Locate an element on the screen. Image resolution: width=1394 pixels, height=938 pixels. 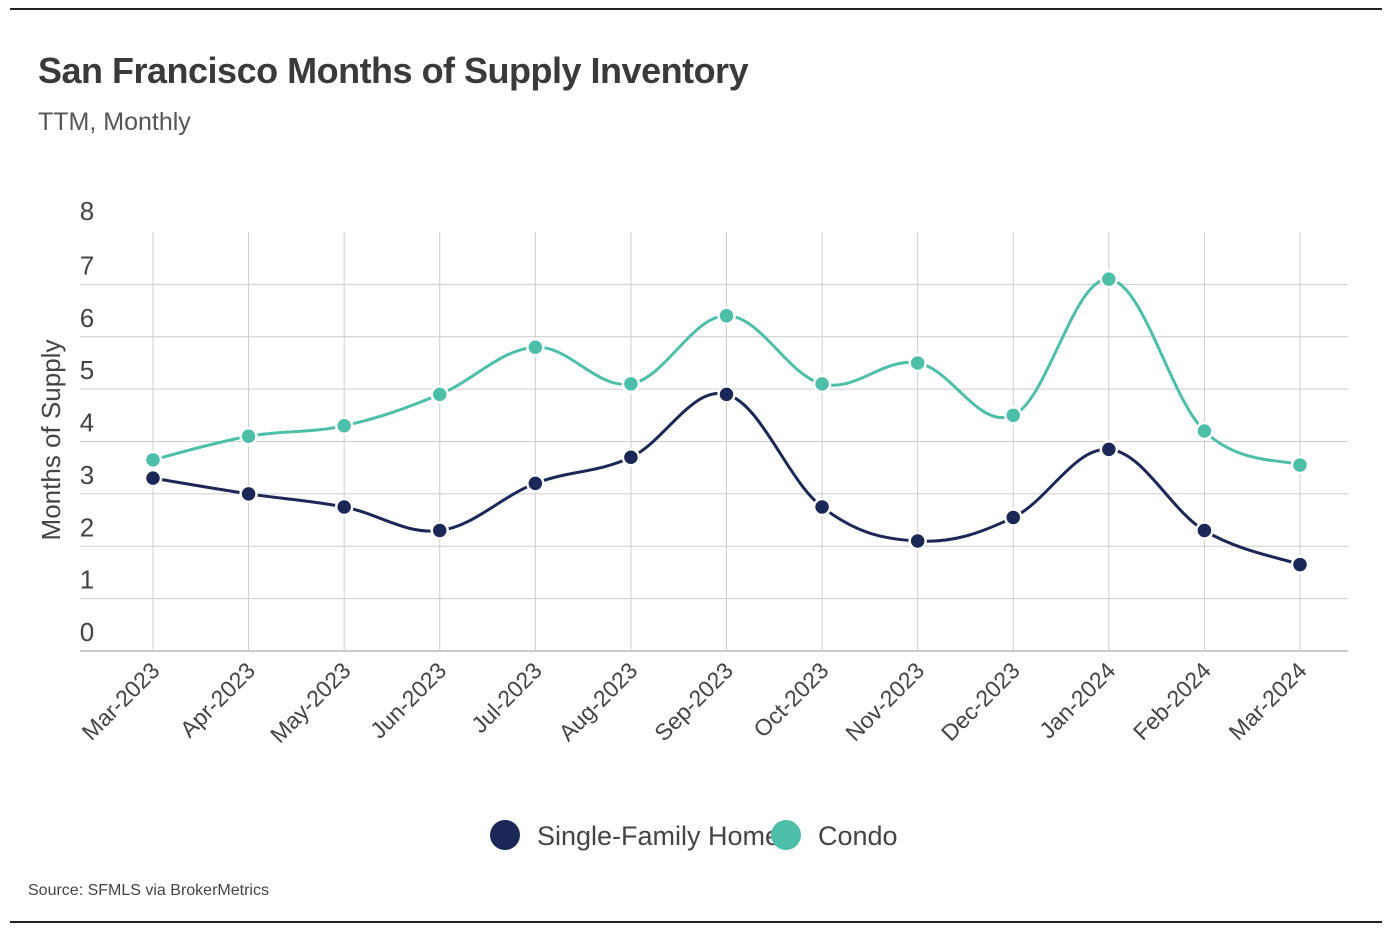
y-tick-label: 2 is located at coordinates (87, 527).